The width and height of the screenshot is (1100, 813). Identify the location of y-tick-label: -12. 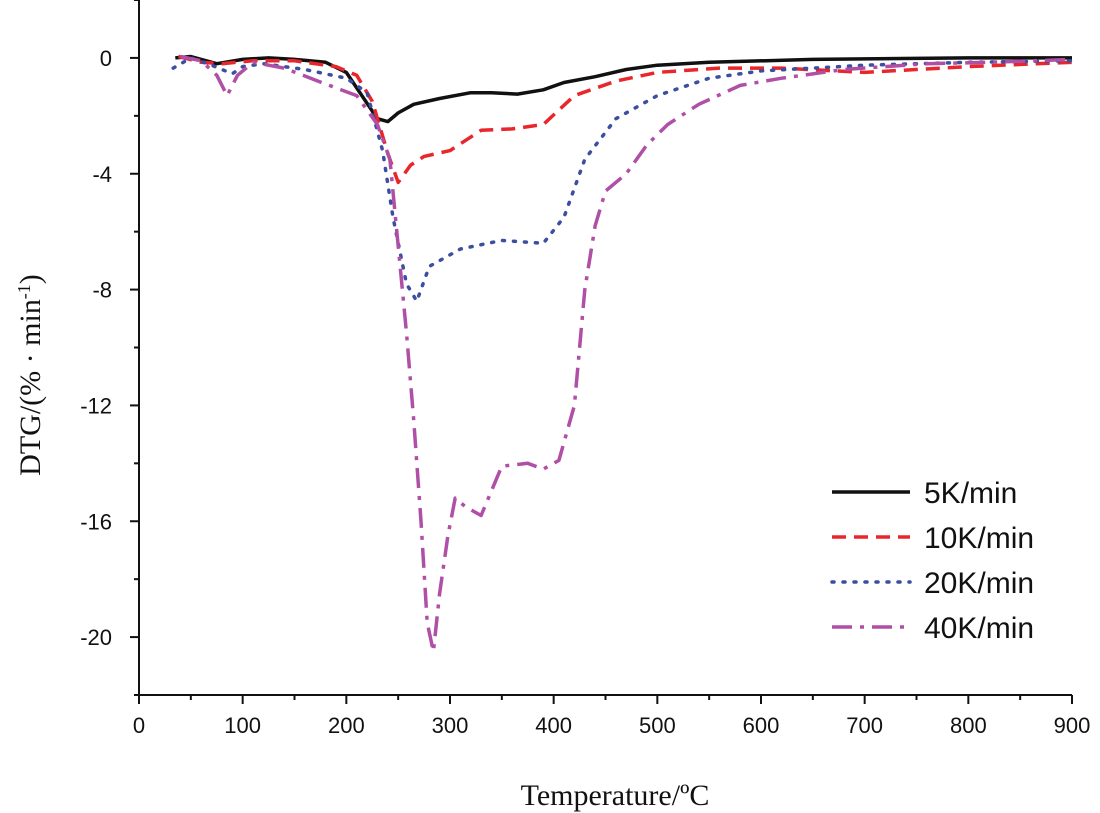
(96, 405).